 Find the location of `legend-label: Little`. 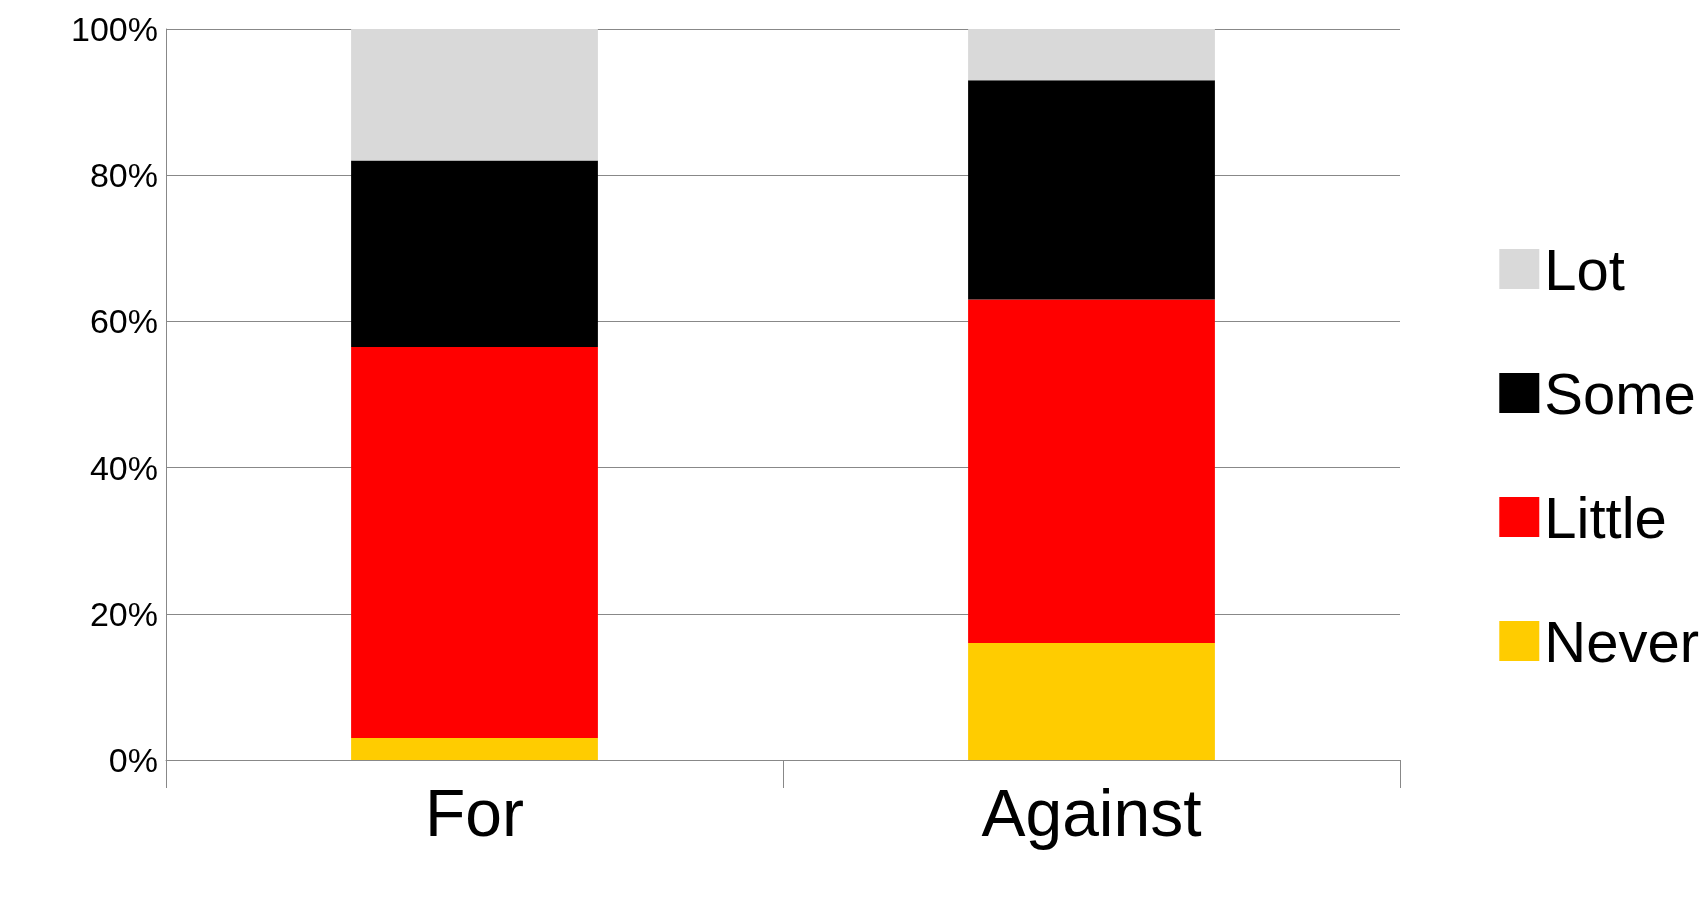

legend-label: Little is located at coordinates (1605, 517).